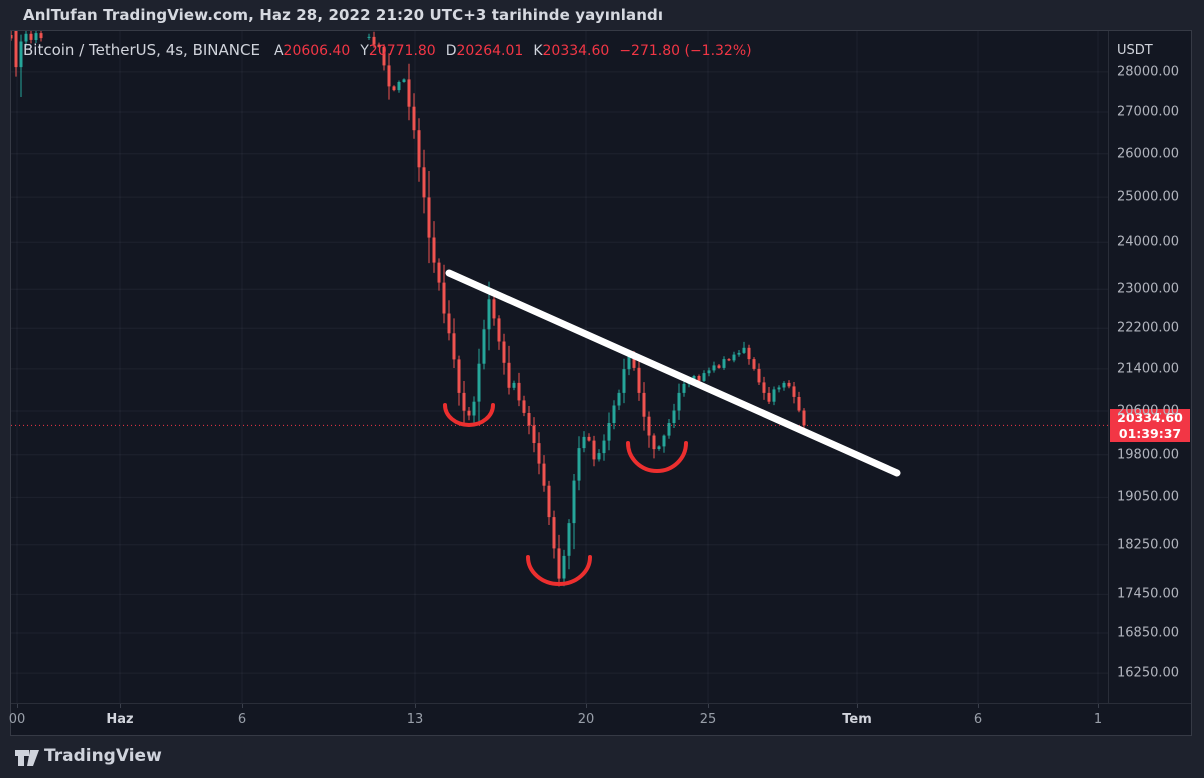 The height and width of the screenshot is (778, 1204). Describe the element at coordinates (586, 719) in the screenshot. I see `time-tick-label: 20` at that location.